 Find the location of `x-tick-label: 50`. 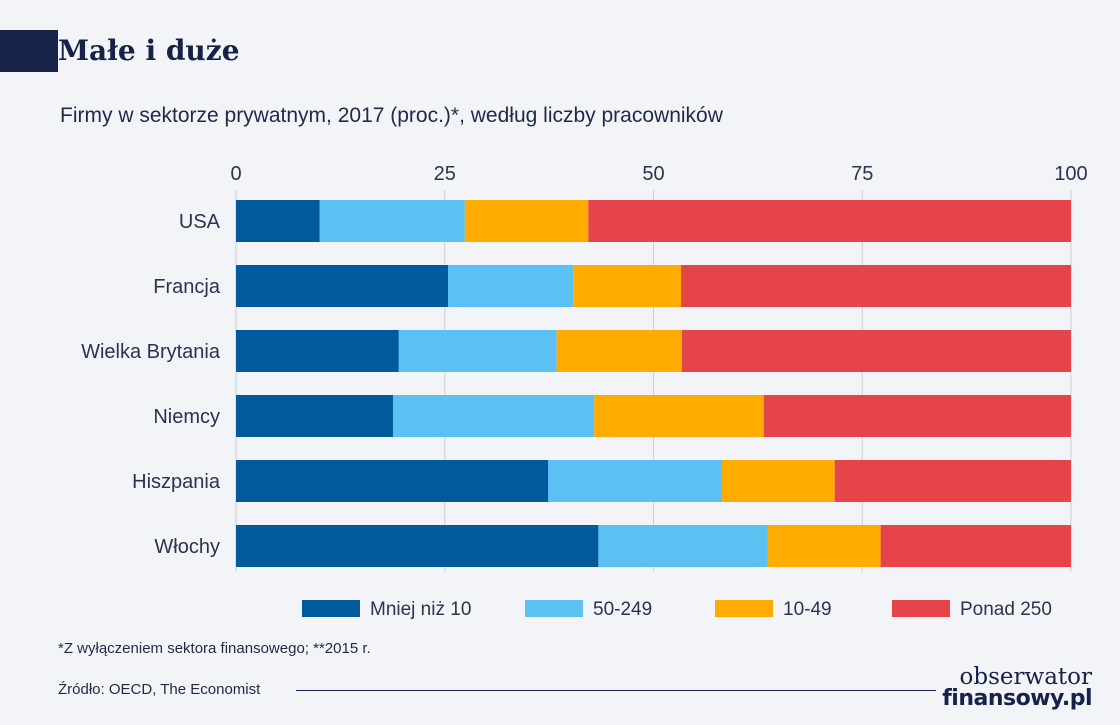

x-tick-label: 50 is located at coordinates (653, 174).